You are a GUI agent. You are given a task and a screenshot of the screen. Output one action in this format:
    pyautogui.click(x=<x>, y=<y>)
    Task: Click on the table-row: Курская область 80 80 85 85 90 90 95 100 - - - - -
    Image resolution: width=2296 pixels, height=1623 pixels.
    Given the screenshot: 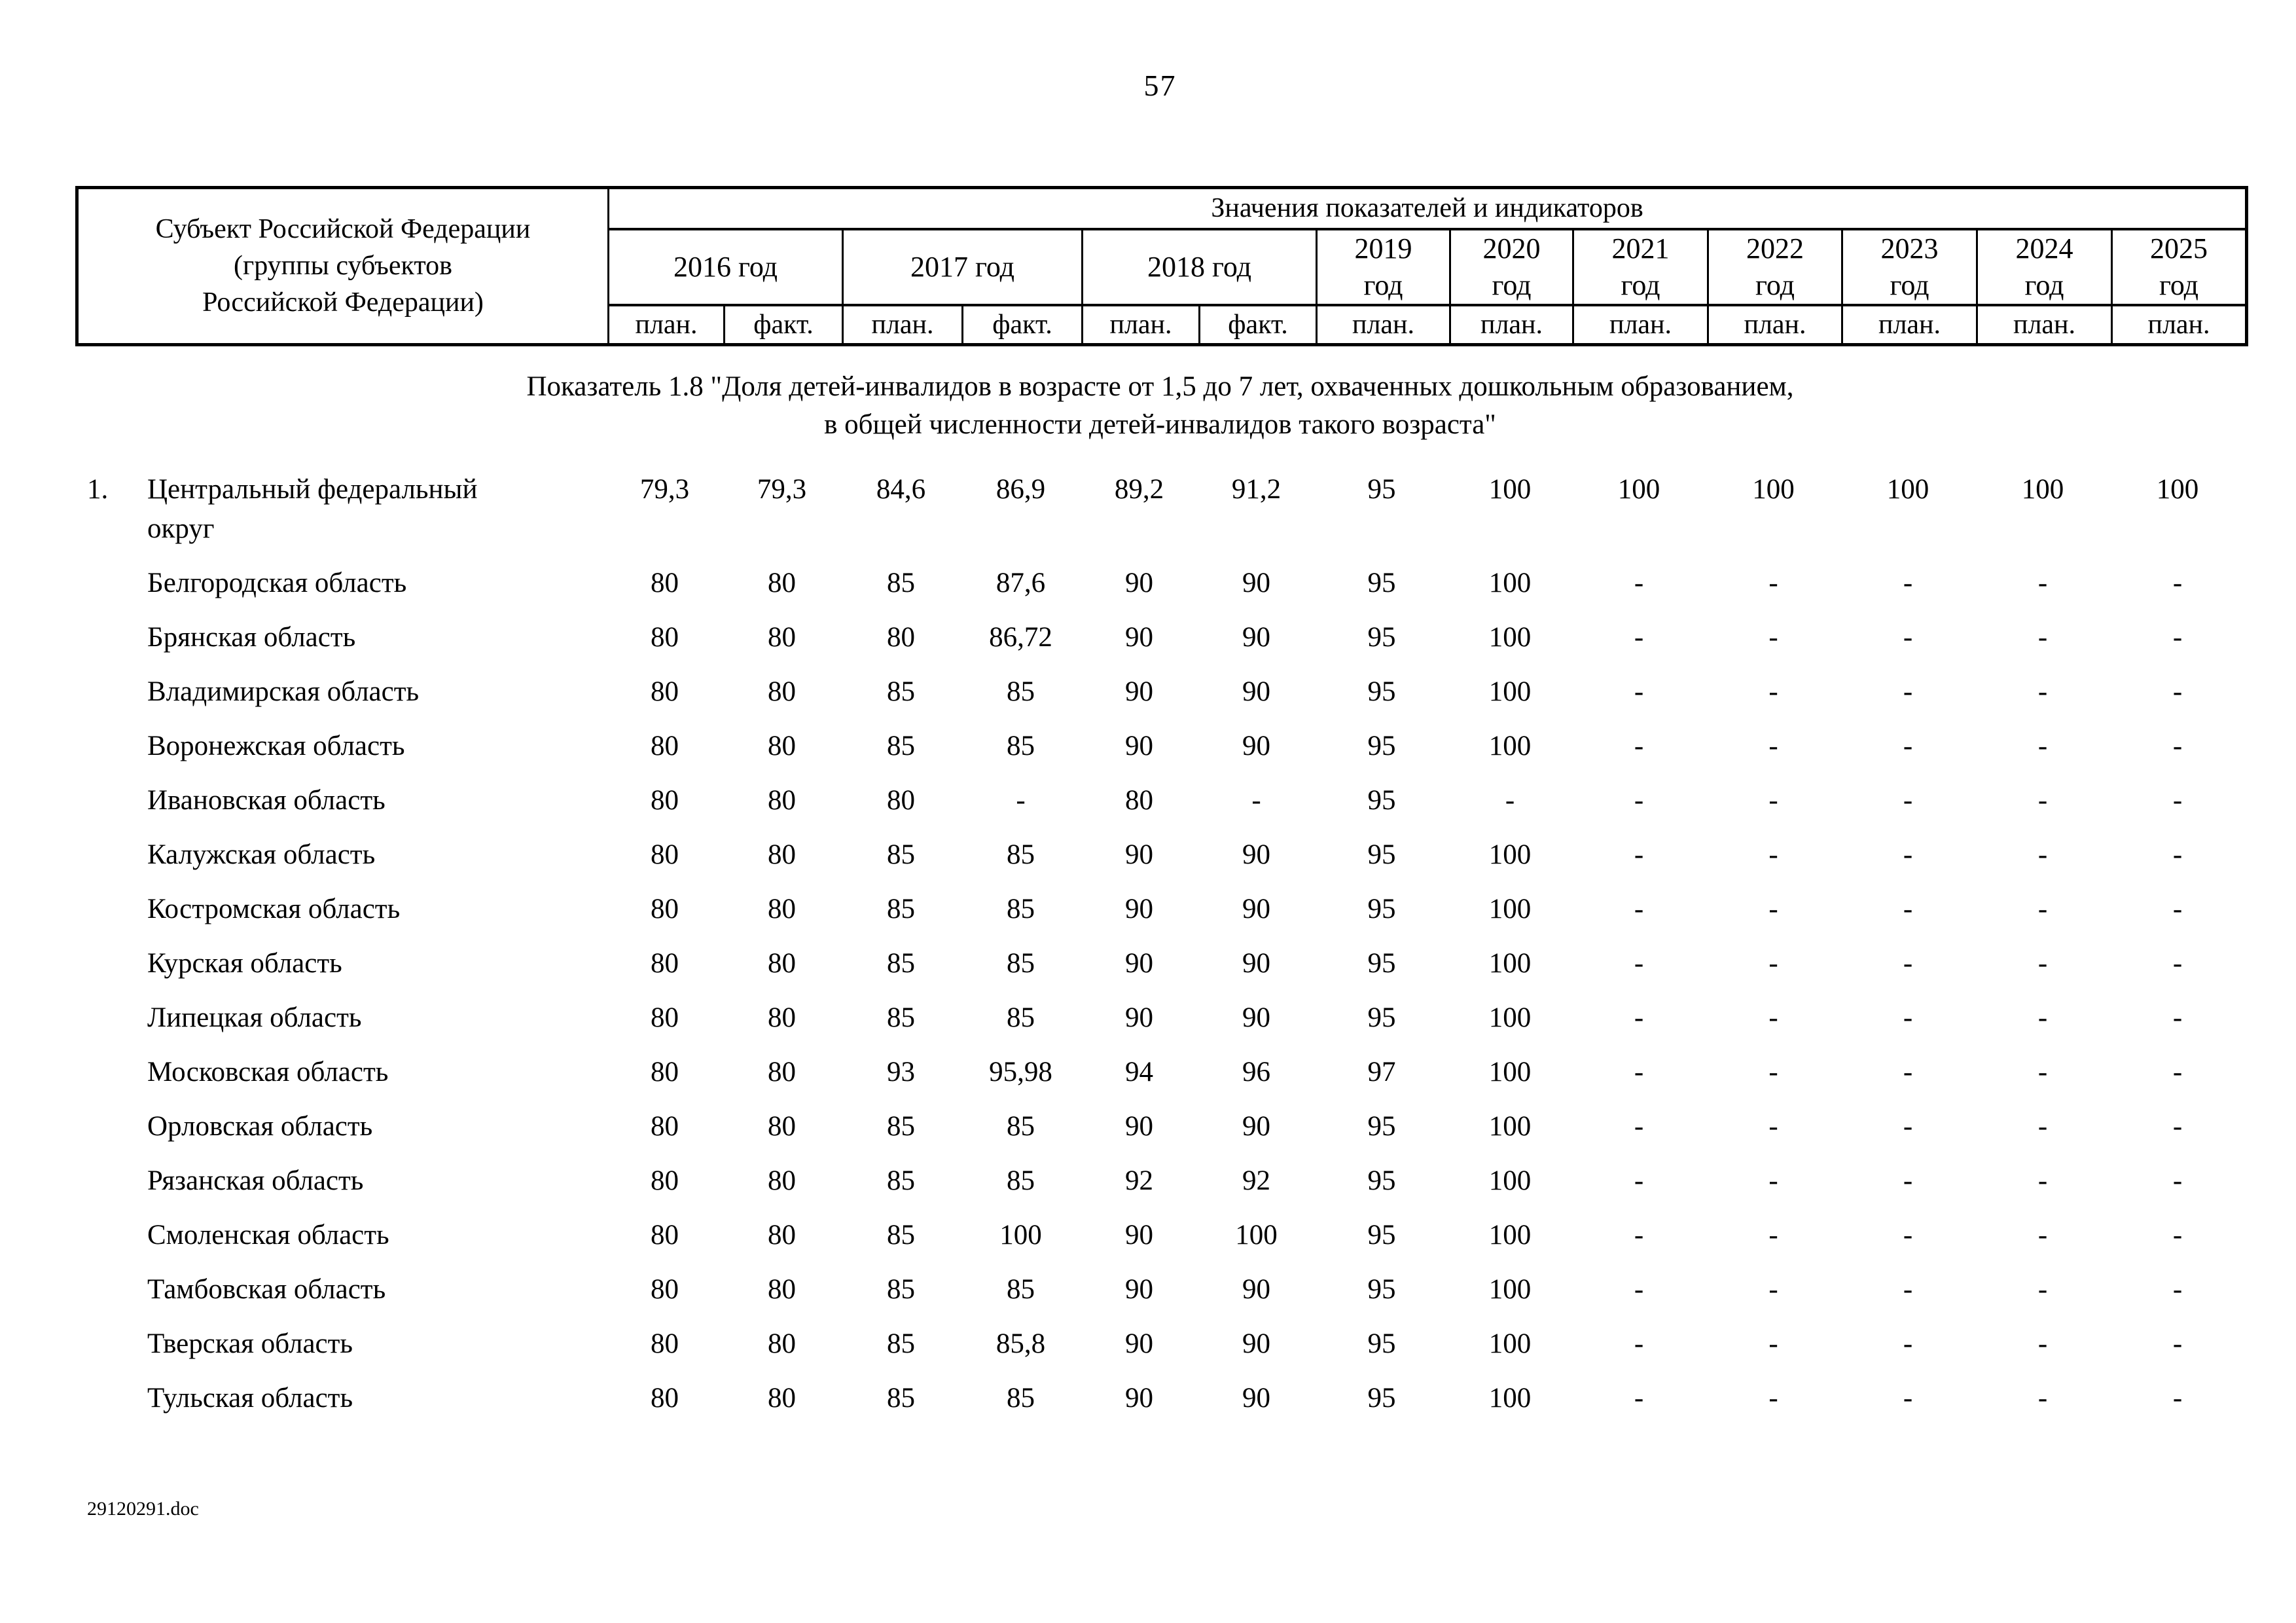 What is the action you would take?
    pyautogui.click(x=1160, y=971)
    